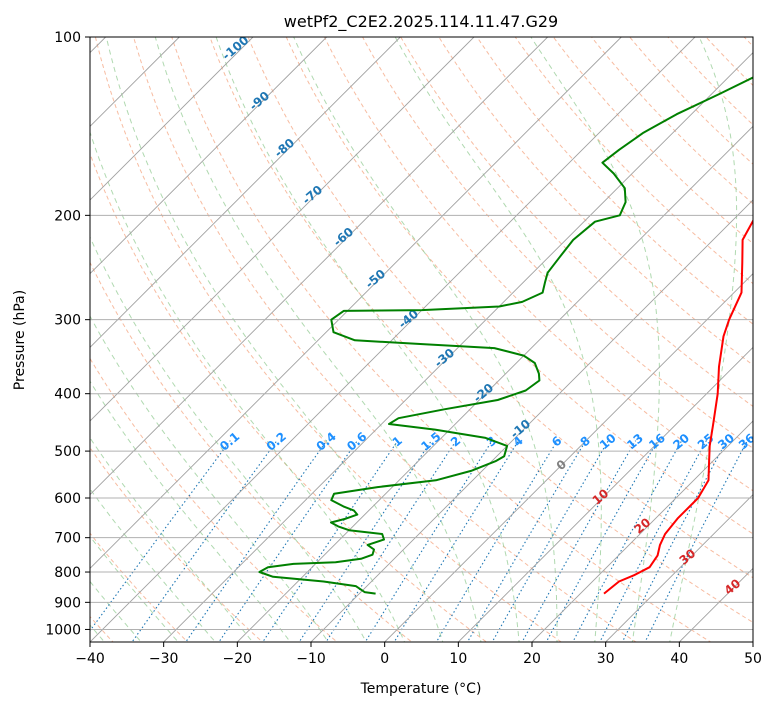 This screenshot has height=708, width=775. What do you see at coordinates (384, 659) in the screenshot?
I see `x-tick-label: 0` at bounding box center [384, 659].